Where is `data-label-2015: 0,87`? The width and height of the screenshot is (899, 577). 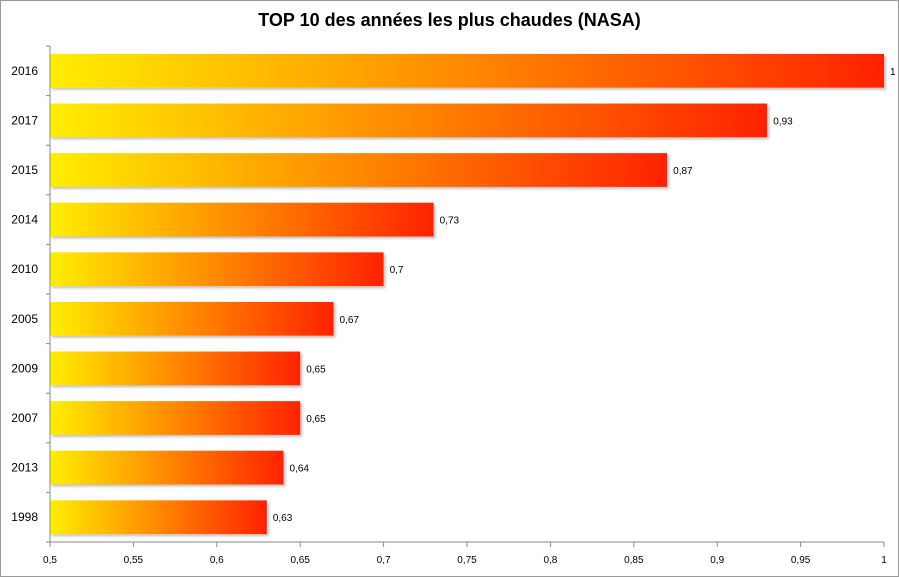
data-label-2015: 0,87 is located at coordinates (683, 171).